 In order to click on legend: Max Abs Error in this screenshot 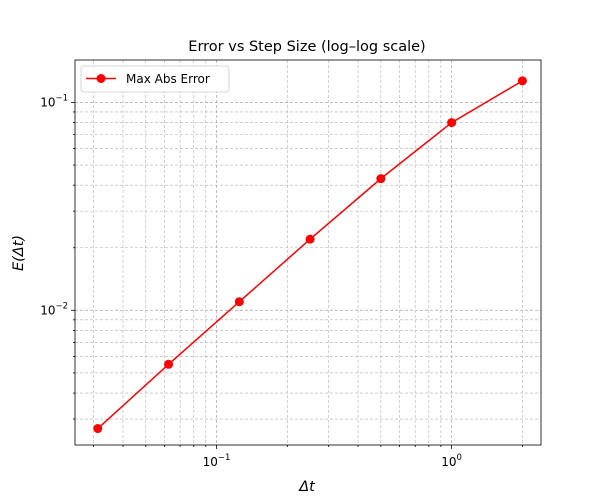, I will do `click(155, 79)`.